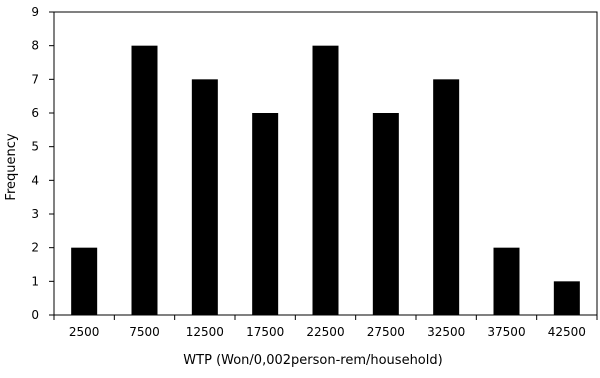 The image size is (600, 378). Describe the element at coordinates (35, 281) in the screenshot. I see `y-tick-label: 1` at that location.